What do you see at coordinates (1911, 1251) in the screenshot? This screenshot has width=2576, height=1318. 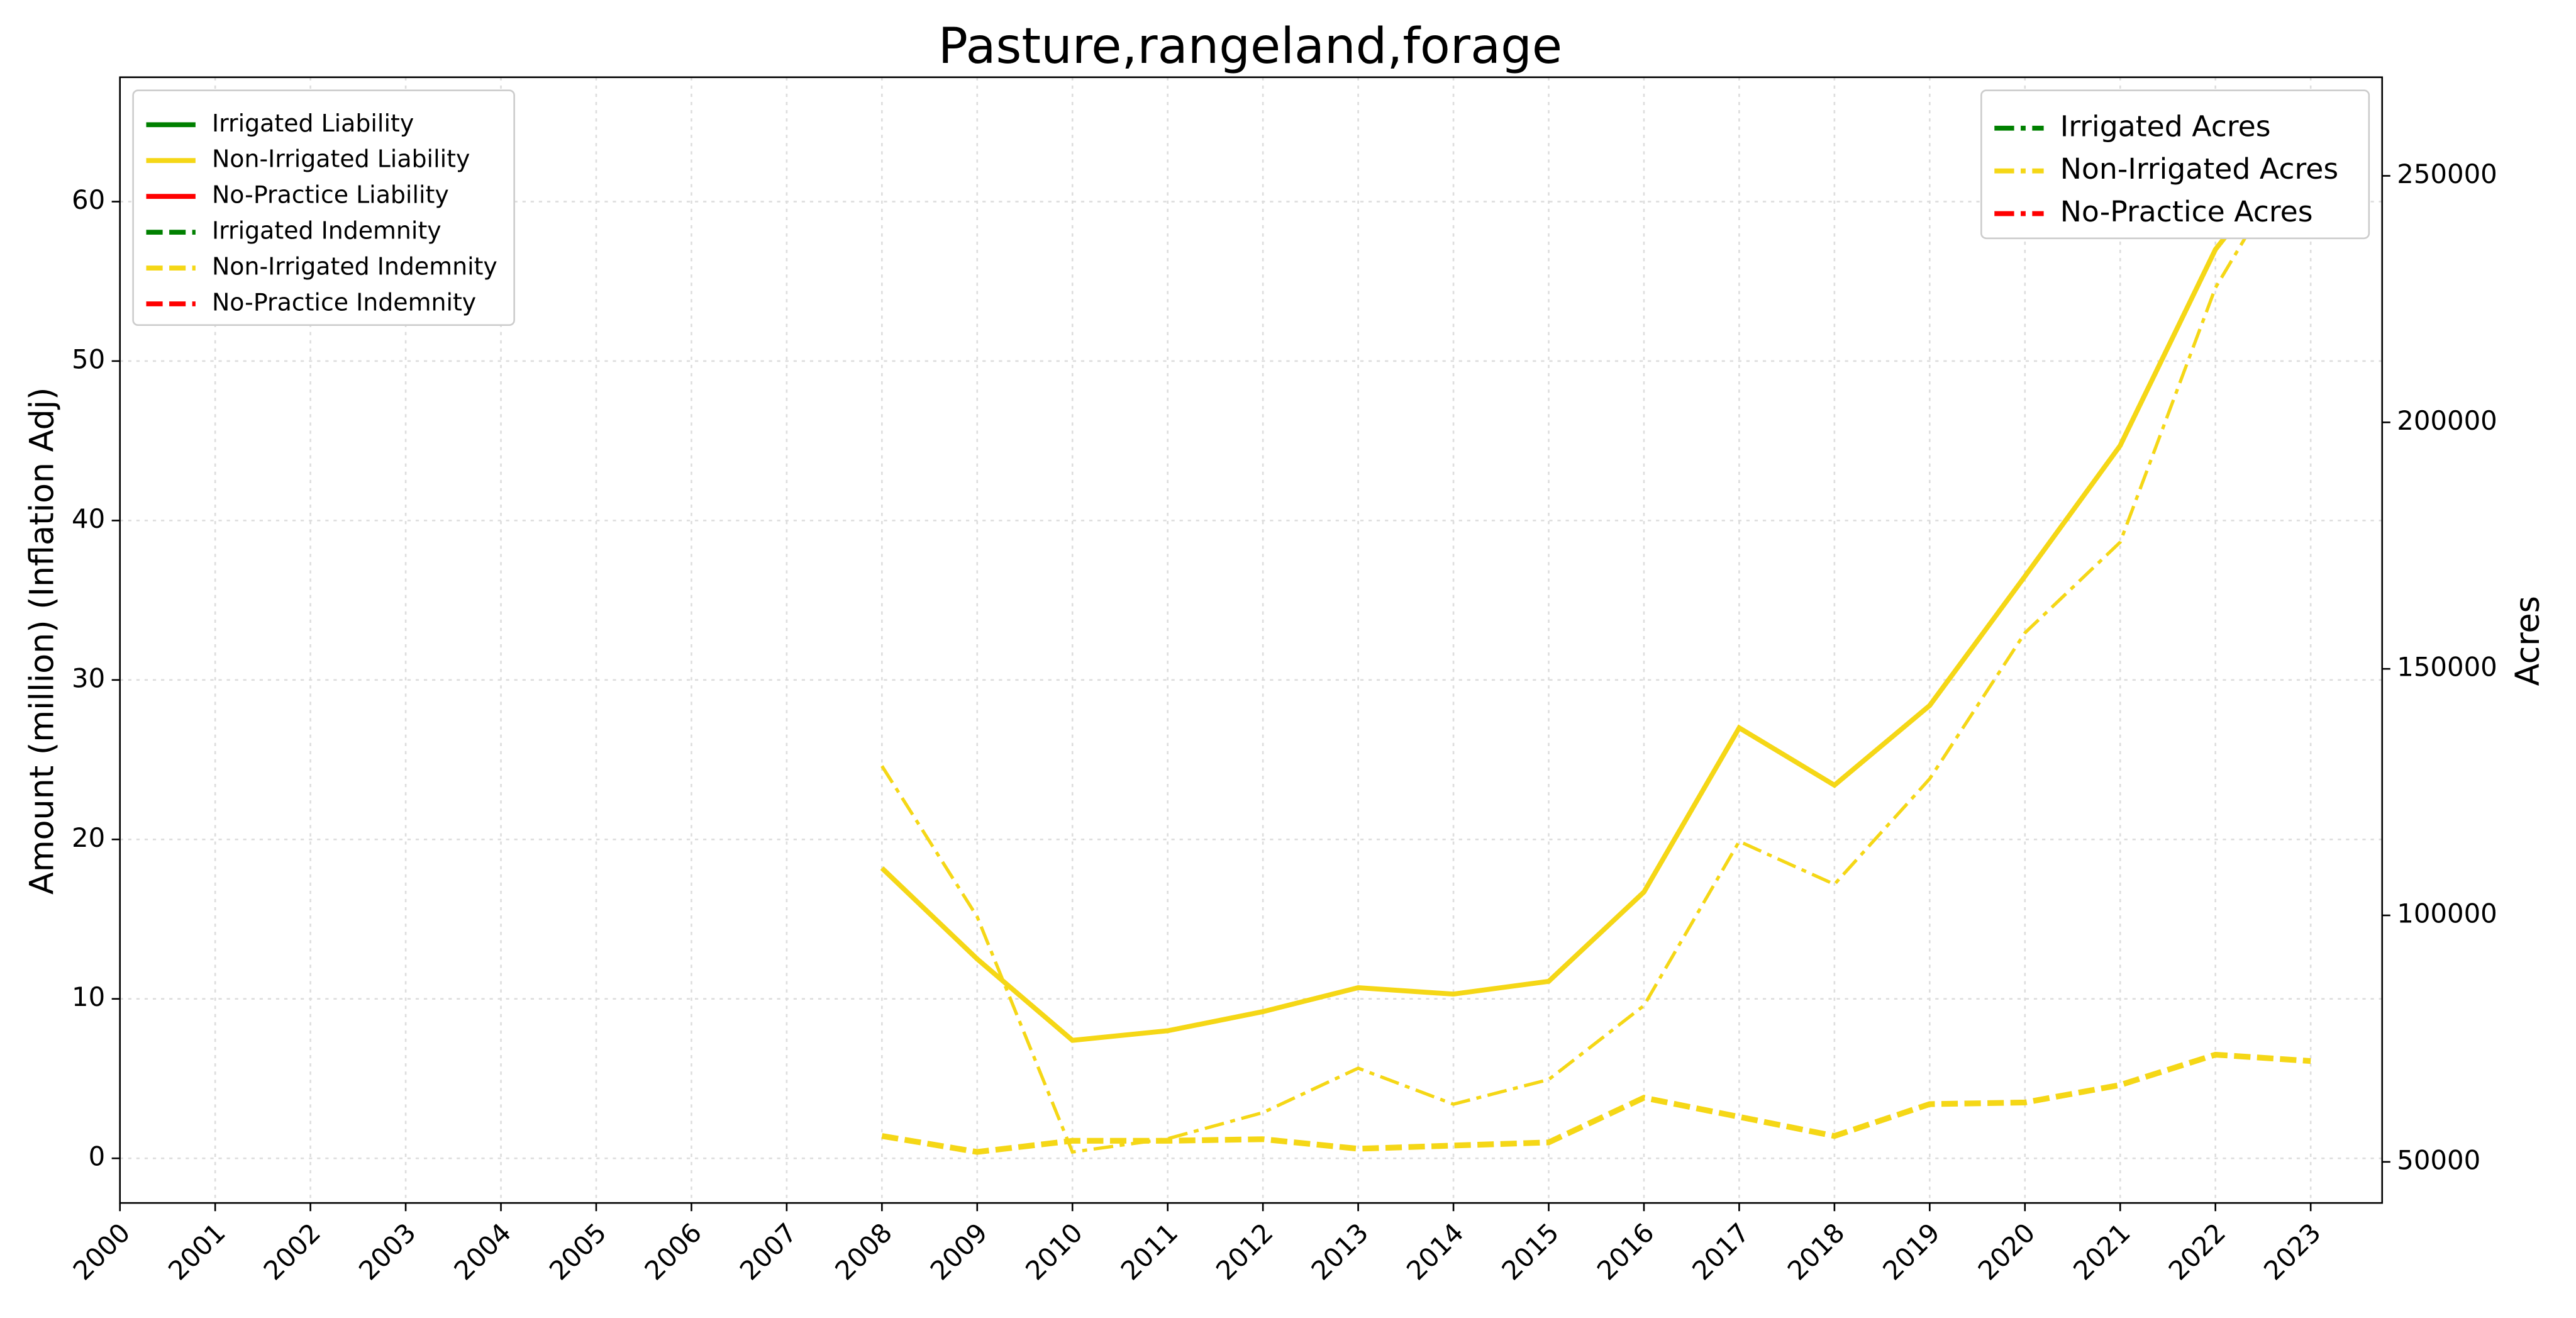 I see `x-tick-label: 2019` at bounding box center [1911, 1251].